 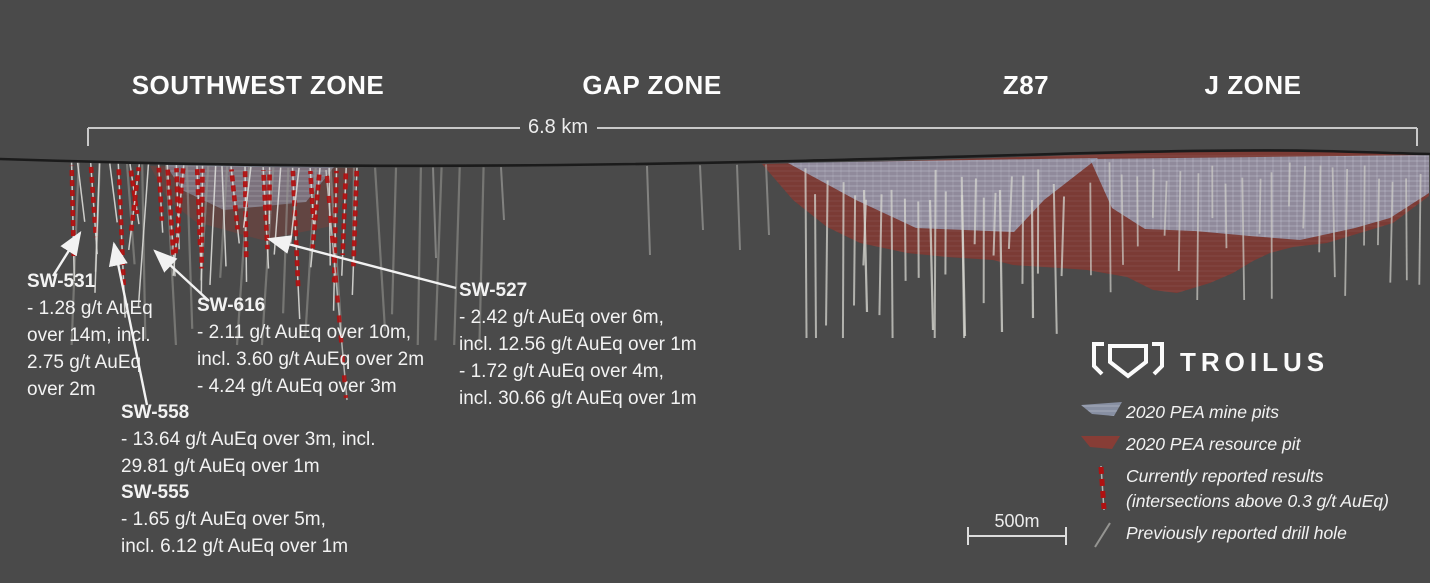 What do you see at coordinates (1017, 536) in the screenshot?
I see `scale-bar-500m` at bounding box center [1017, 536].